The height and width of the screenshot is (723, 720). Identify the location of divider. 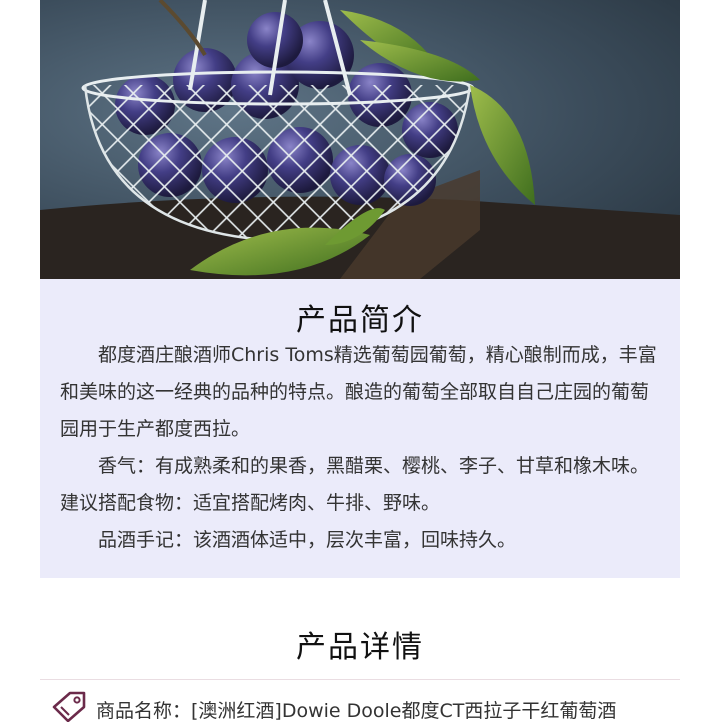
(360, 679).